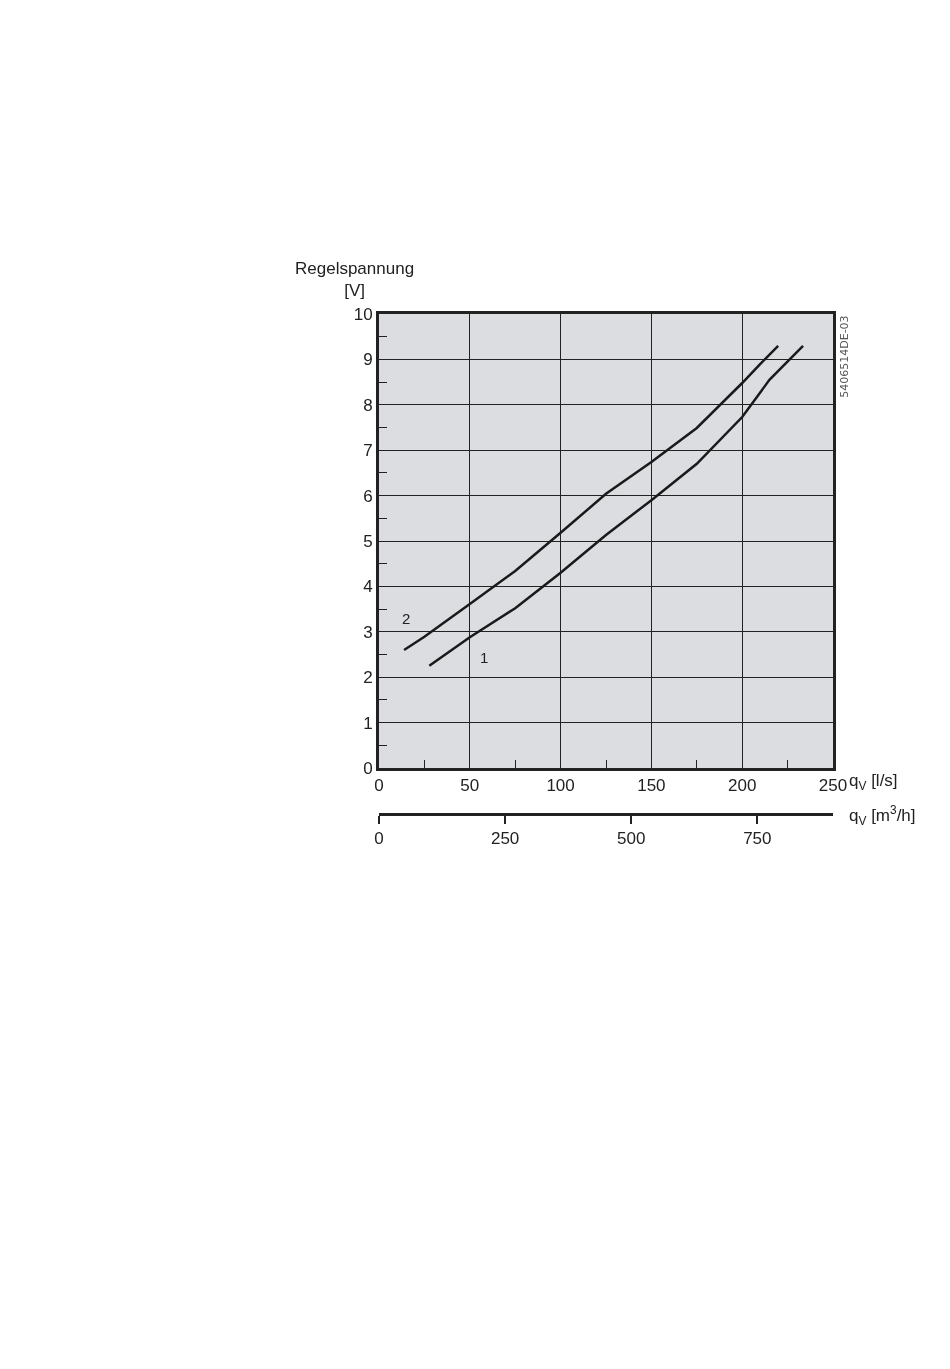  Describe the element at coordinates (470, 786) in the screenshot. I see `x-tick-label: 50` at that location.